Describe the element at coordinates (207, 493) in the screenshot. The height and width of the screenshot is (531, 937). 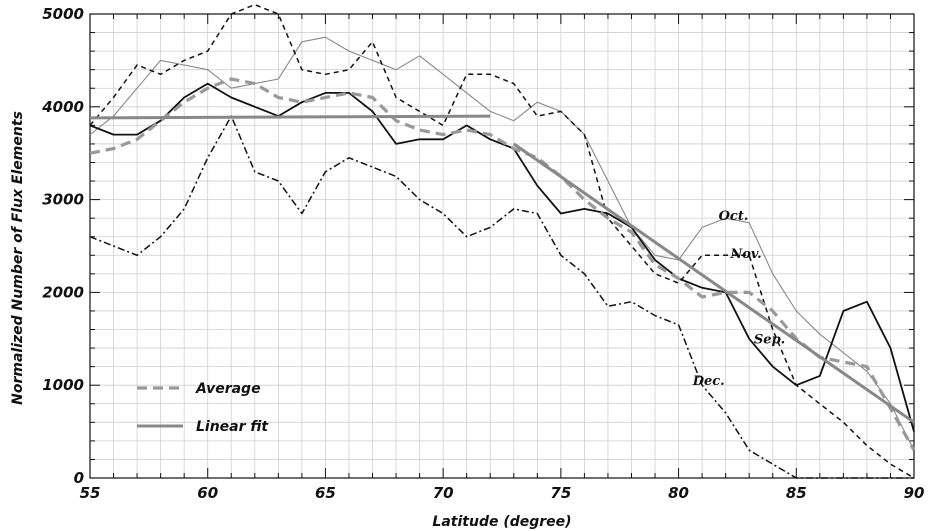
I see `x-tick-label: 60` at that location.